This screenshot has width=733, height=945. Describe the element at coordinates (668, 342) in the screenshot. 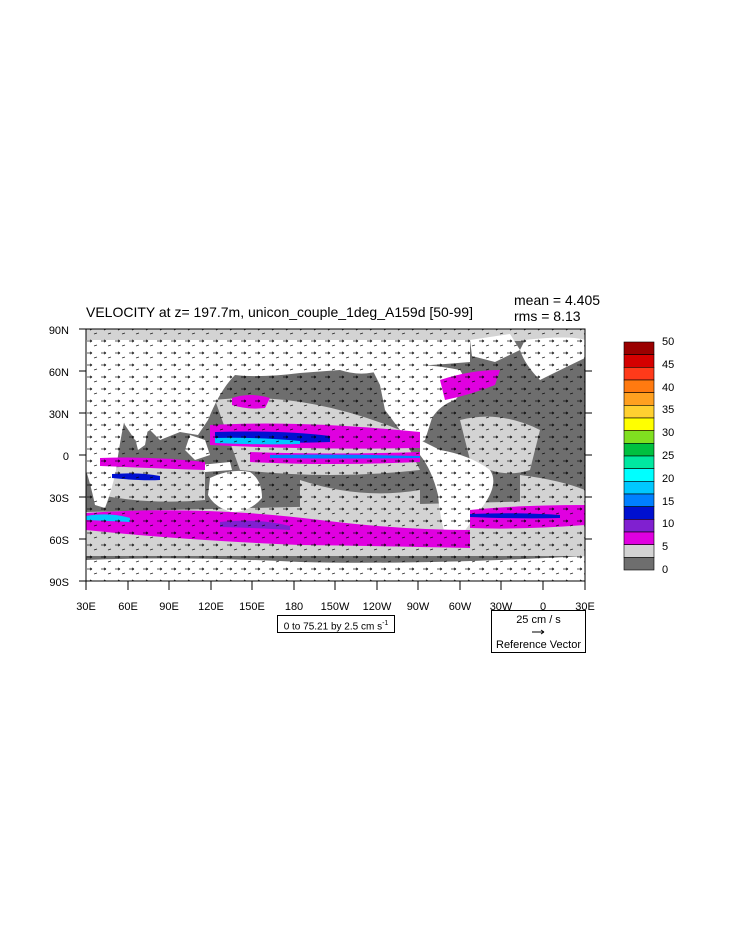

I see `colorbar-label: 50` at that location.